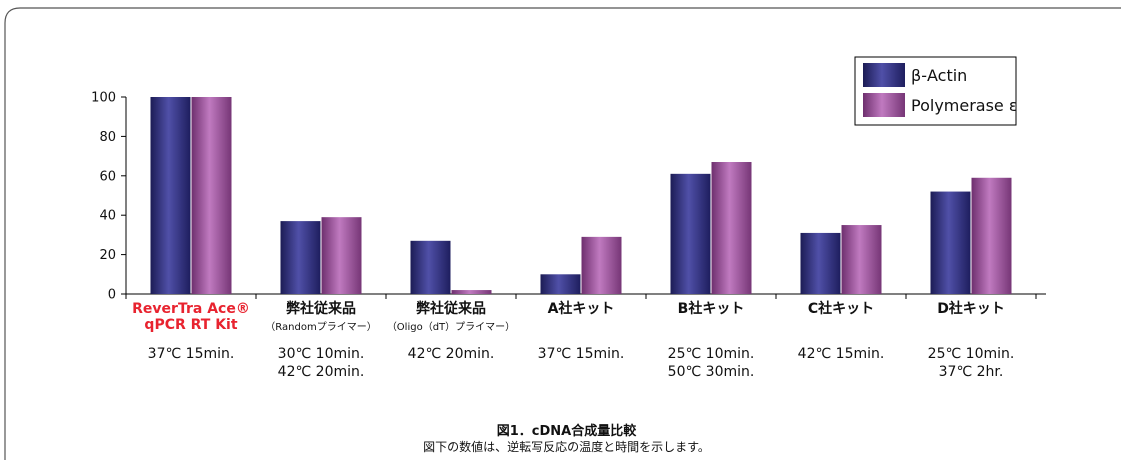 The image size is (1133, 467). What do you see at coordinates (103, 98) in the screenshot?
I see `y-tick-label: 100` at bounding box center [103, 98].